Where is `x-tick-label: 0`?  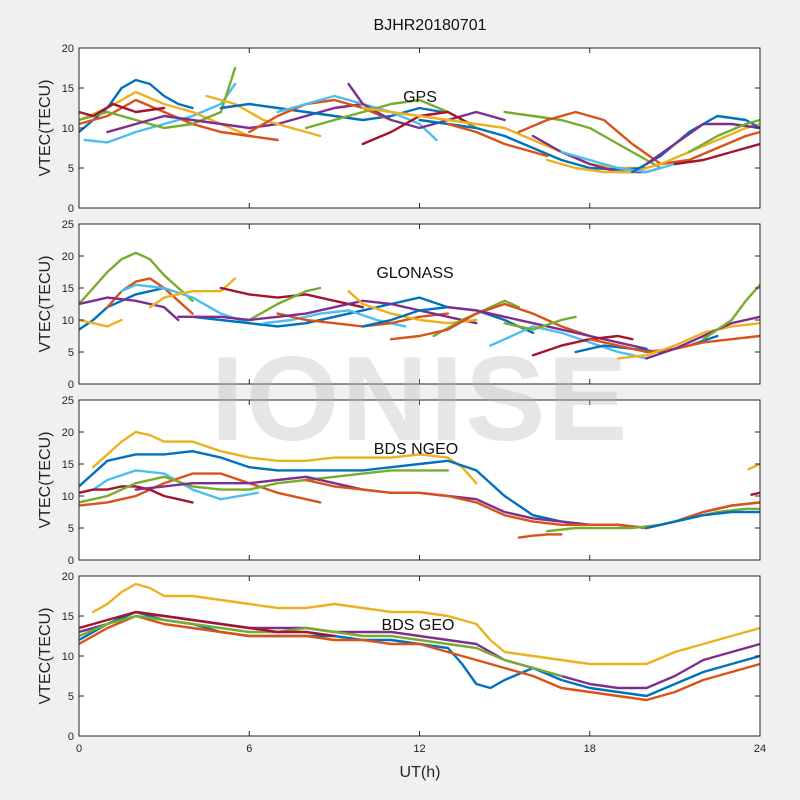 x-tick-label: 0 is located at coordinates (79, 749).